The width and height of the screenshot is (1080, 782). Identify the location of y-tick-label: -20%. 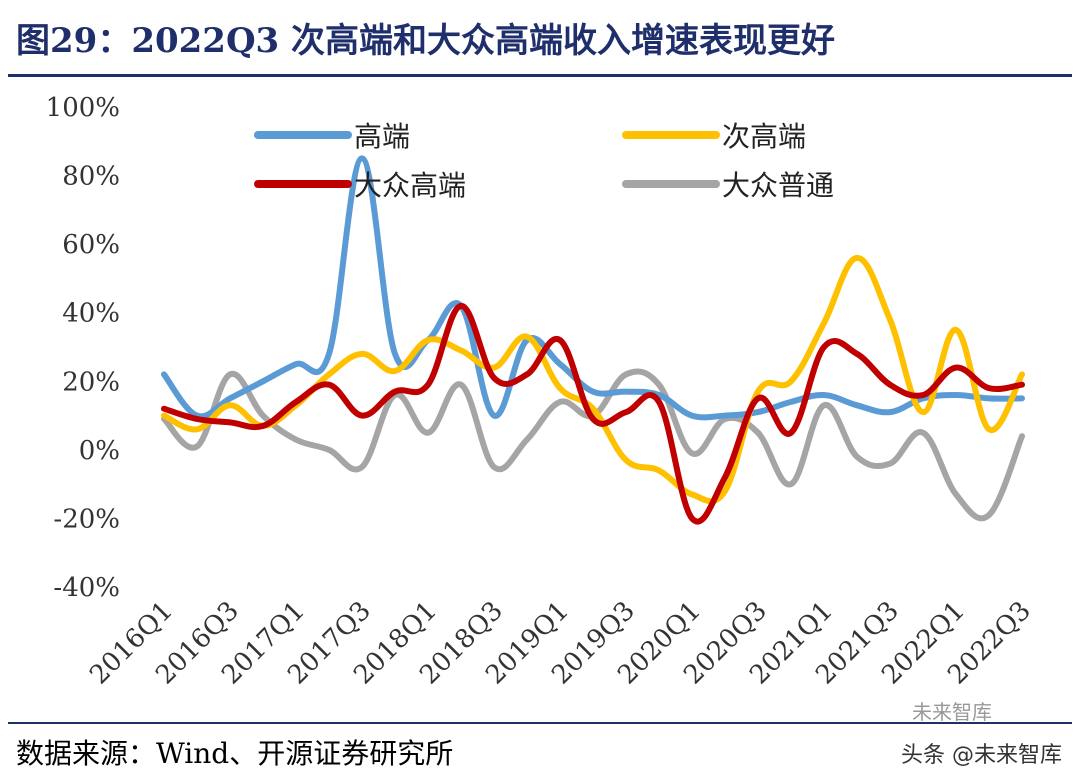
(86, 519).